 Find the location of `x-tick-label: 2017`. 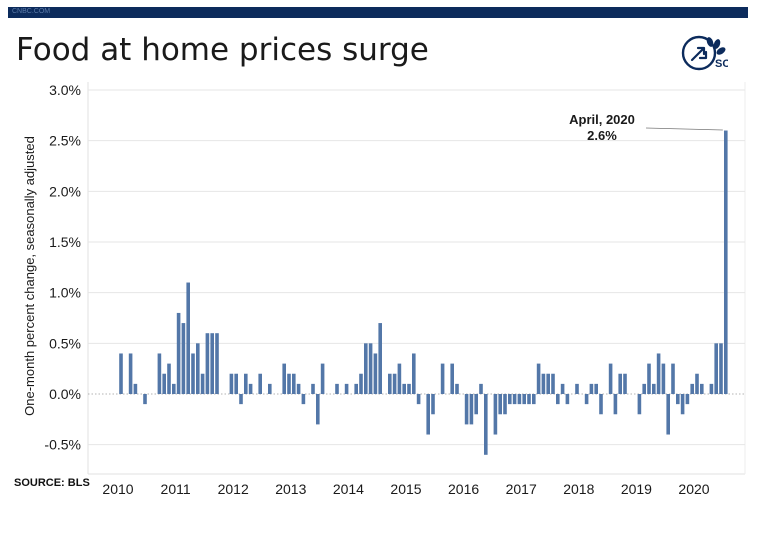

x-tick-label: 2017 is located at coordinates (521, 489).